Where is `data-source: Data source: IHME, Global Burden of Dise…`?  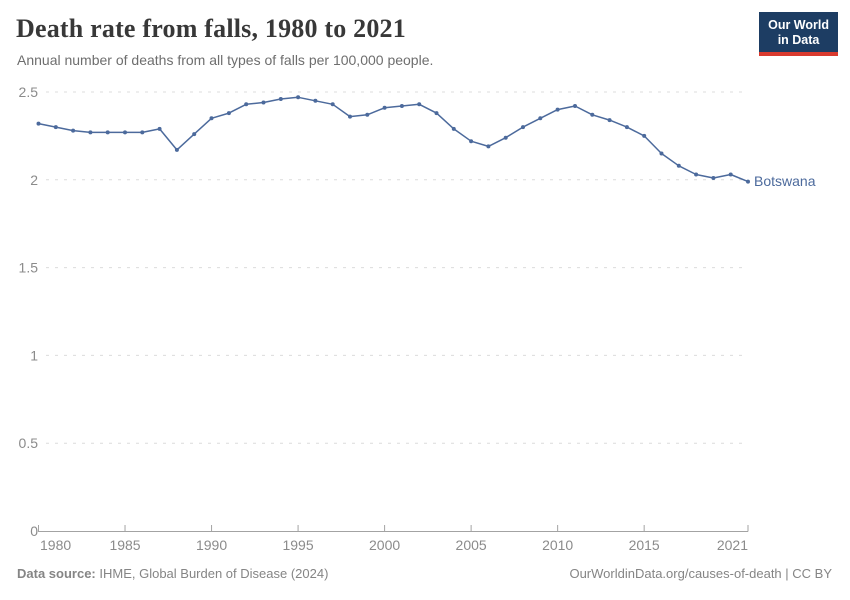 data-source: Data source: IHME, Global Burden of Dise… is located at coordinates (172, 573).